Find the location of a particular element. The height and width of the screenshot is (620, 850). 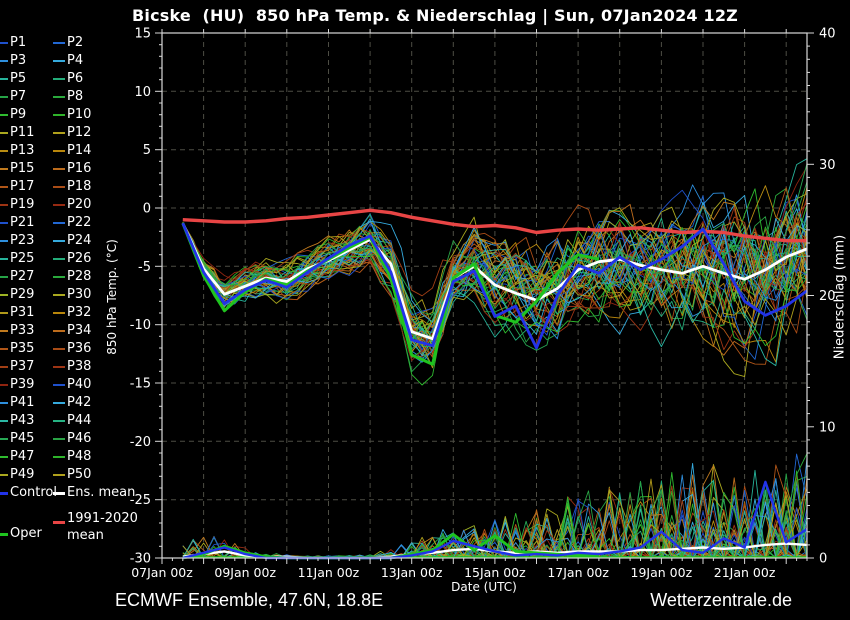

legend-swatch-p2 is located at coordinates (59, 43).